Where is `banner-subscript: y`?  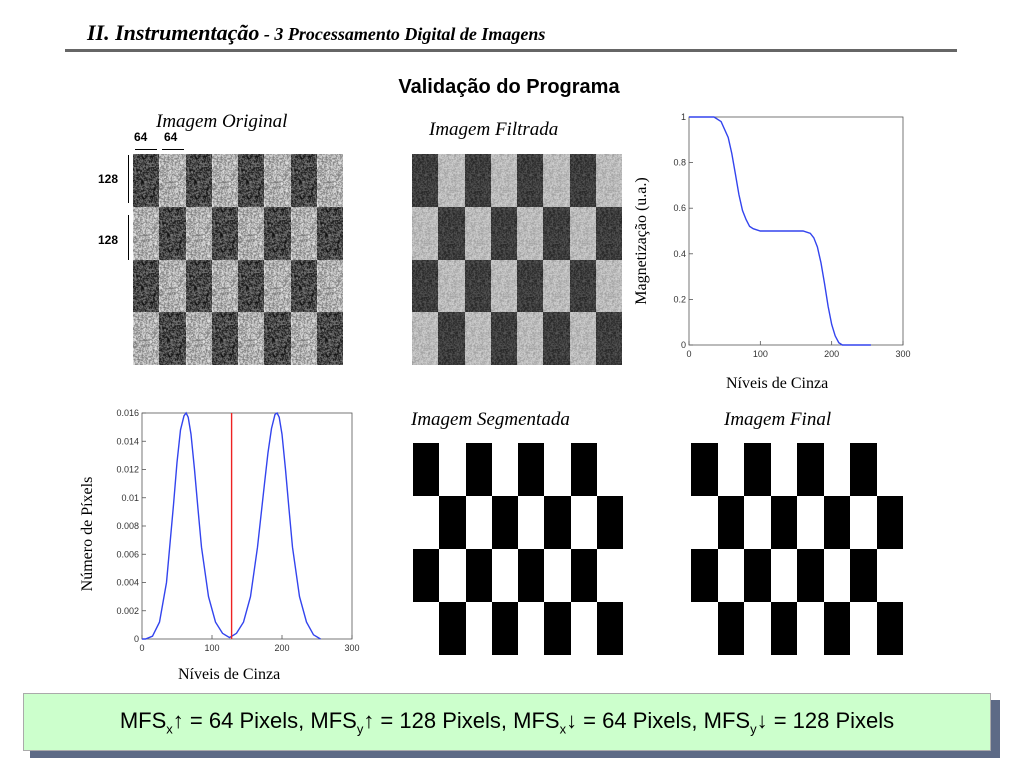 banner-subscript: y is located at coordinates (360, 729).